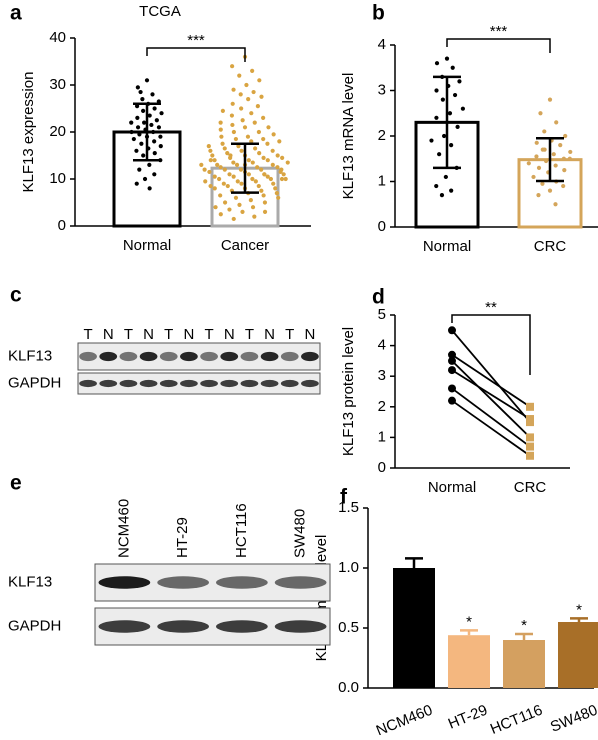 This screenshot has width=598, height=740. What do you see at coordinates (382, 44) in the screenshot?
I see `y-tick-label: 4` at bounding box center [382, 44].